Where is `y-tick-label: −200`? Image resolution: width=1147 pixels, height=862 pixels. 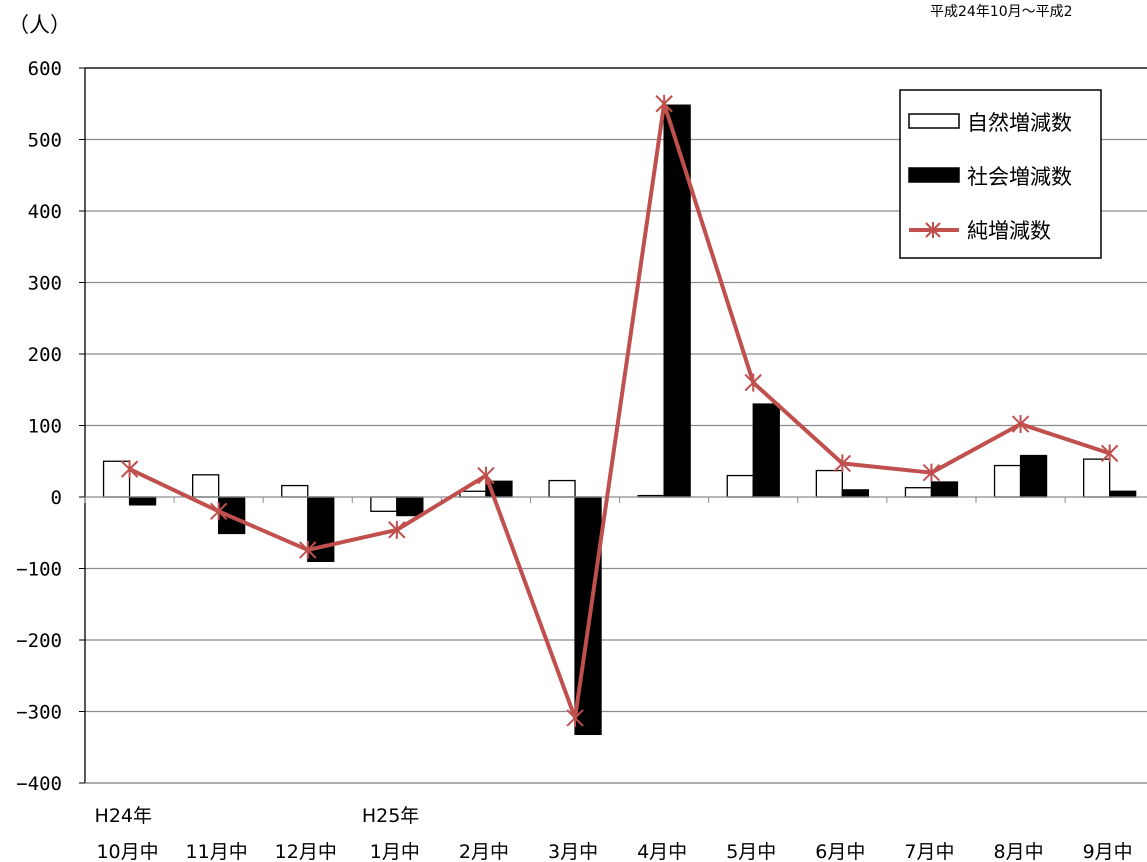 y-tick-label: −200 is located at coordinates (39, 641).